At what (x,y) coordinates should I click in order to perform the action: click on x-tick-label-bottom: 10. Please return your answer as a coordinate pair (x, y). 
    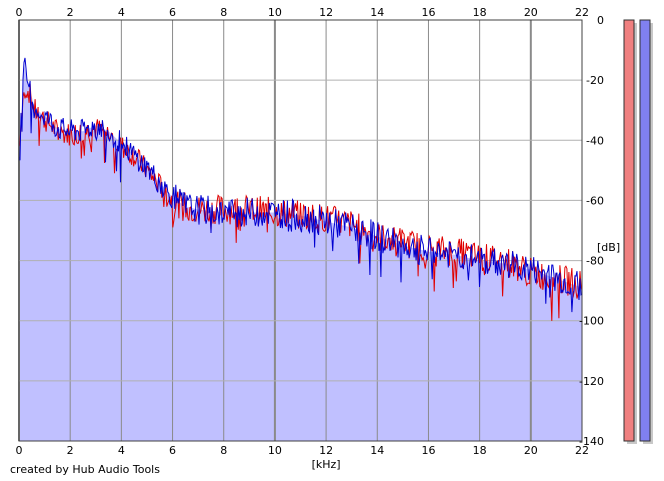
    Looking at the image, I should click on (275, 450).